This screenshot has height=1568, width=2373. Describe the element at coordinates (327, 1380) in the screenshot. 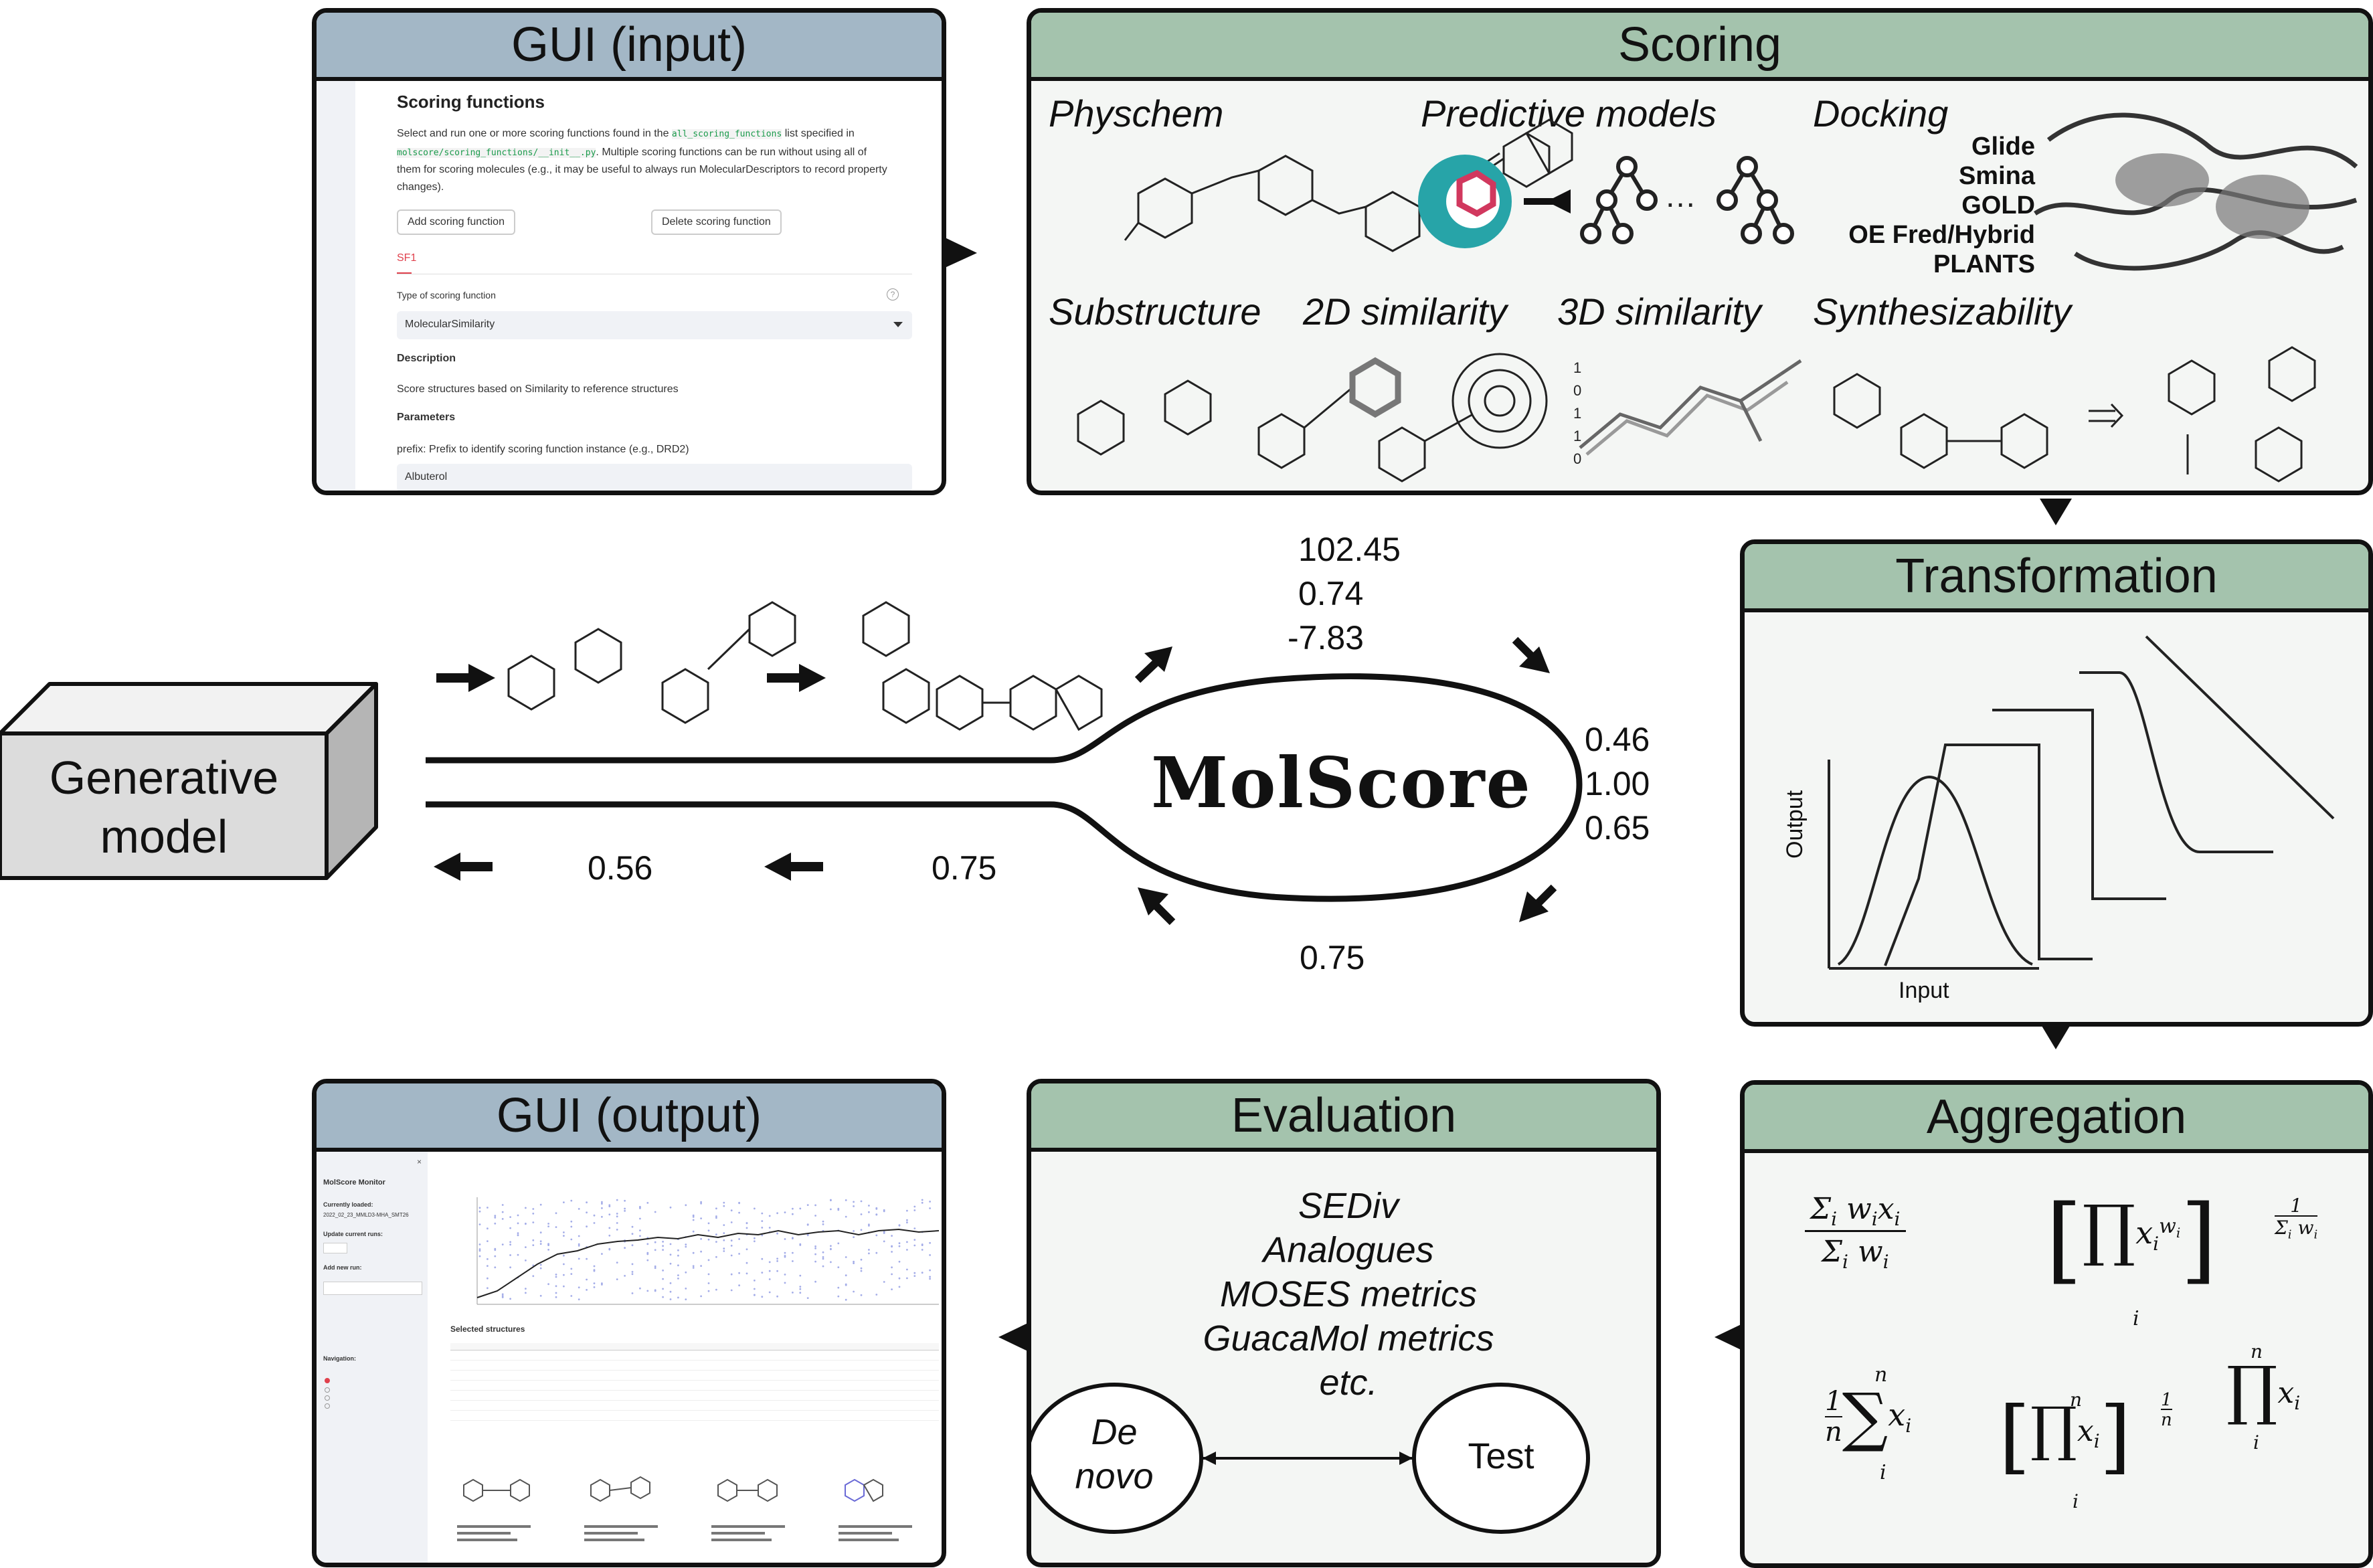

I see `nav-radio-selected` at that location.